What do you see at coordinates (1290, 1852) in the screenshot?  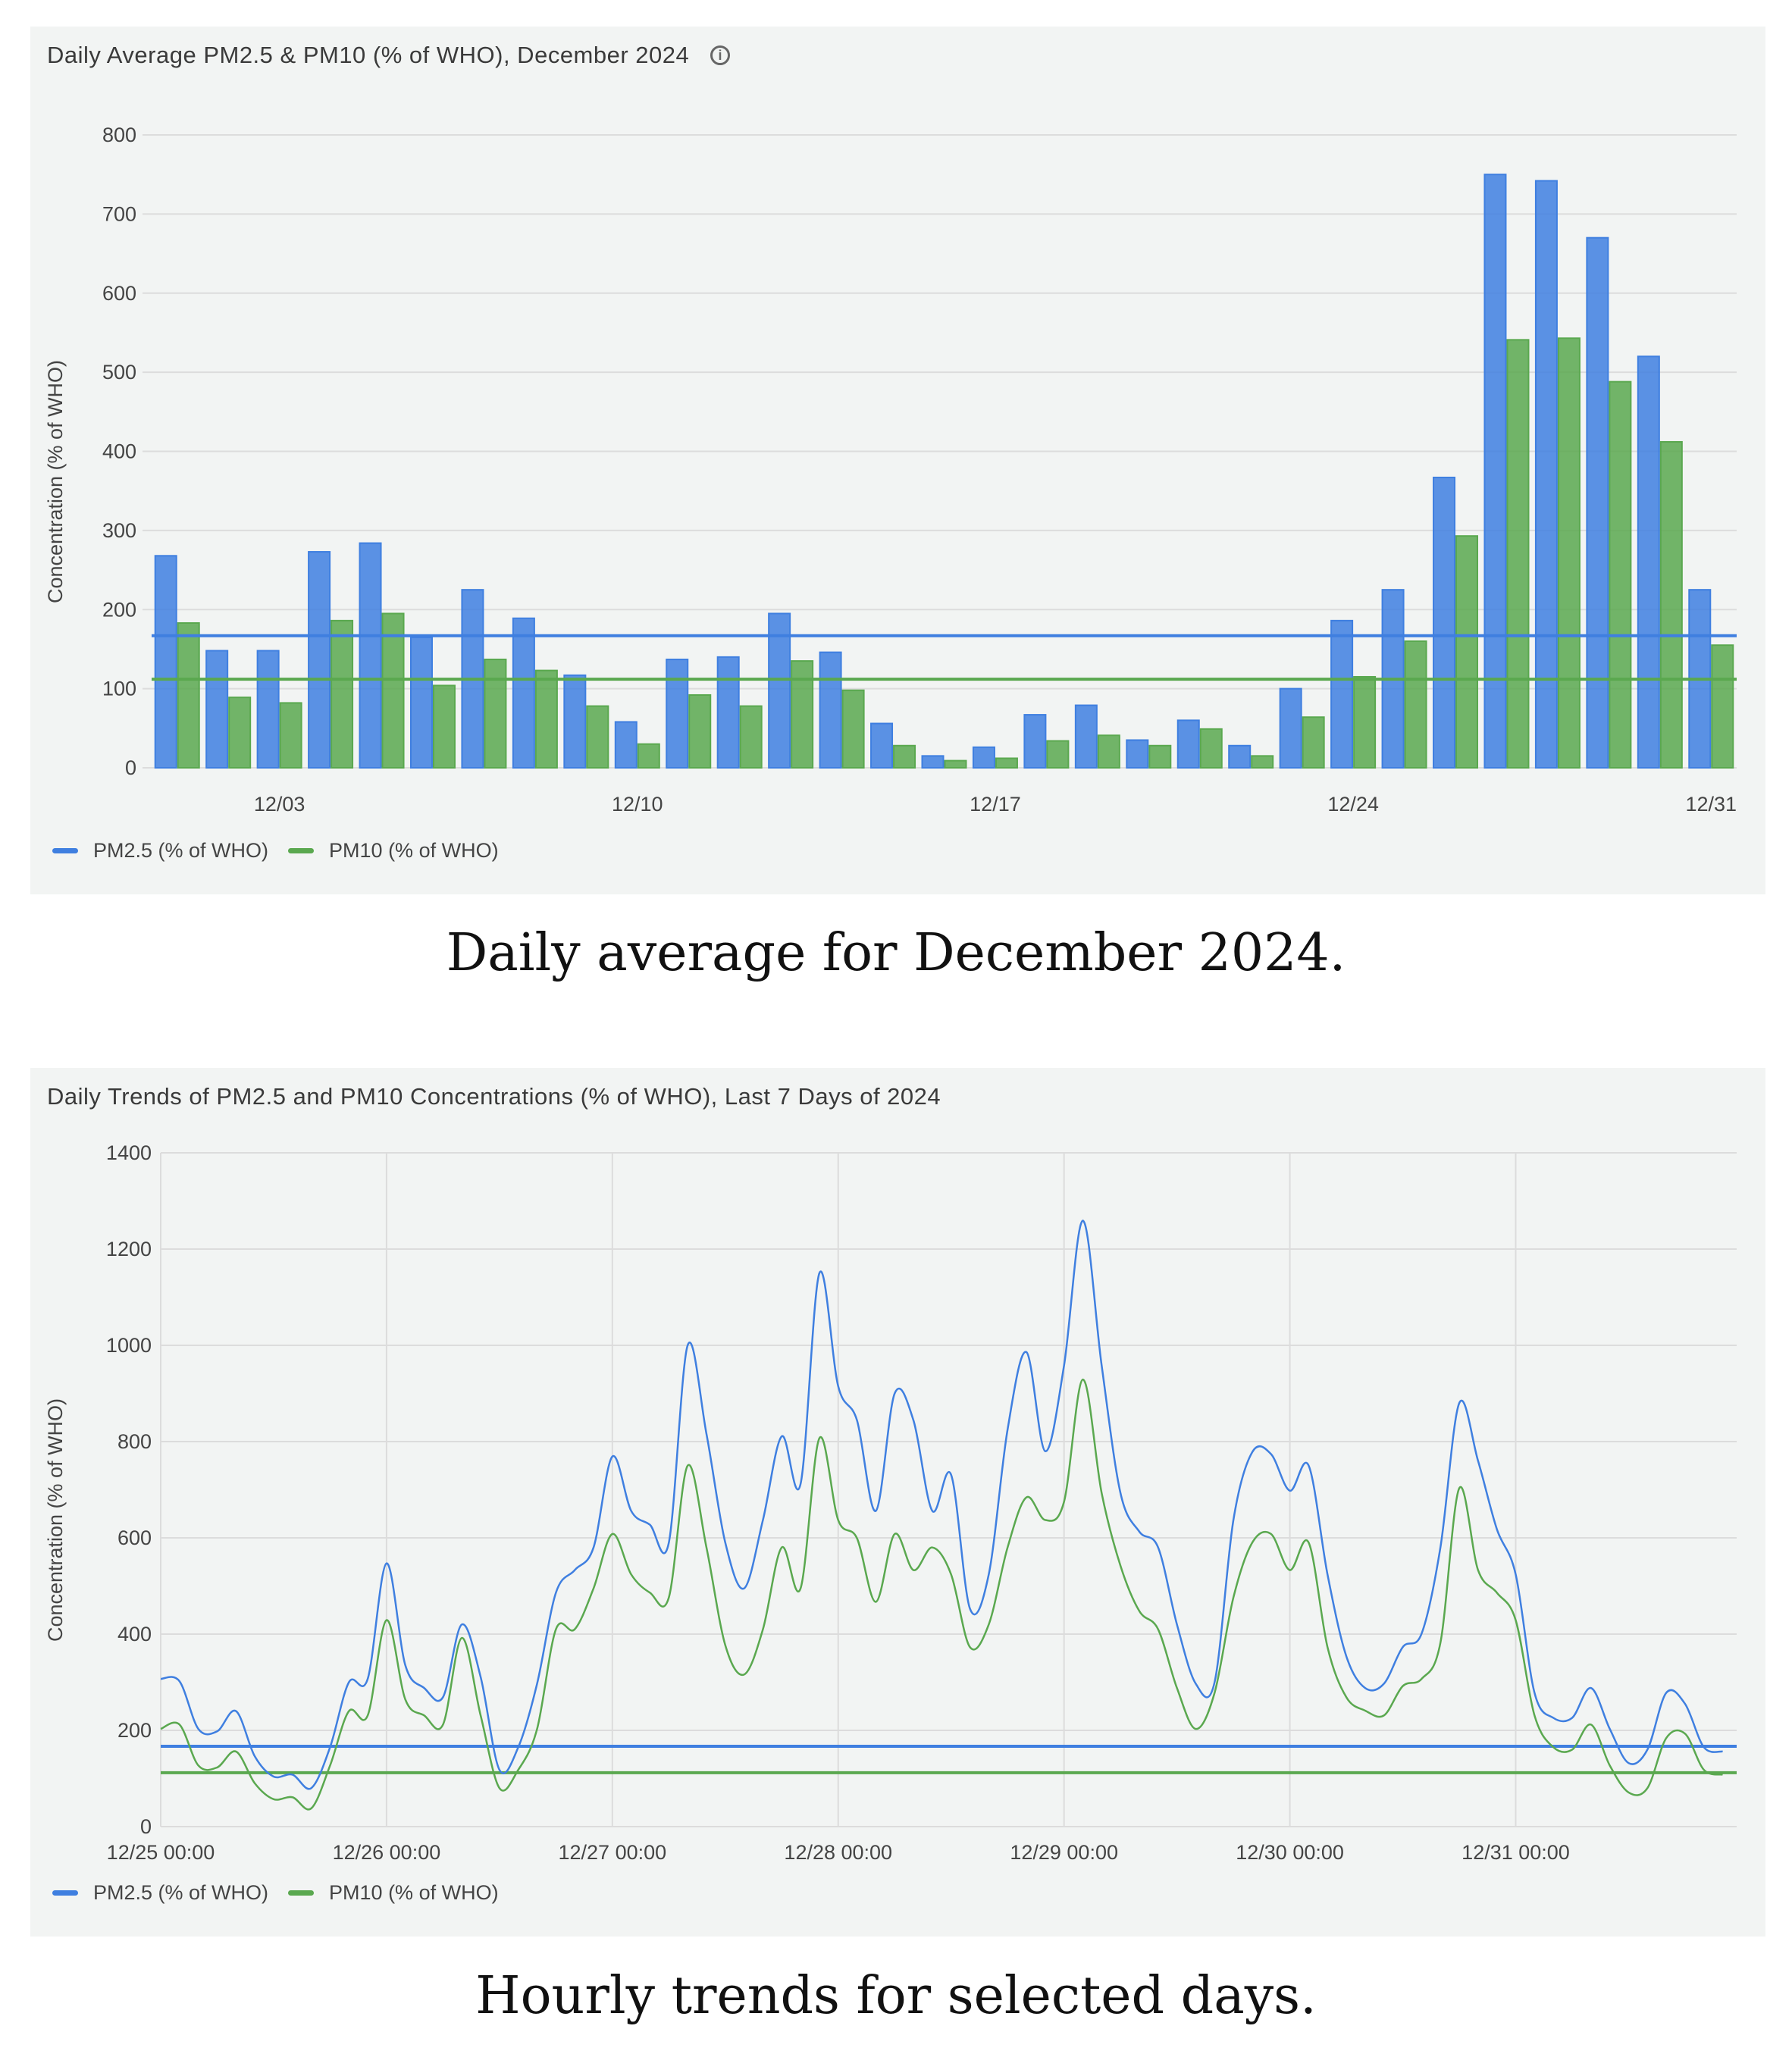 I see `x-tick-label: 12/30 00:00` at bounding box center [1290, 1852].